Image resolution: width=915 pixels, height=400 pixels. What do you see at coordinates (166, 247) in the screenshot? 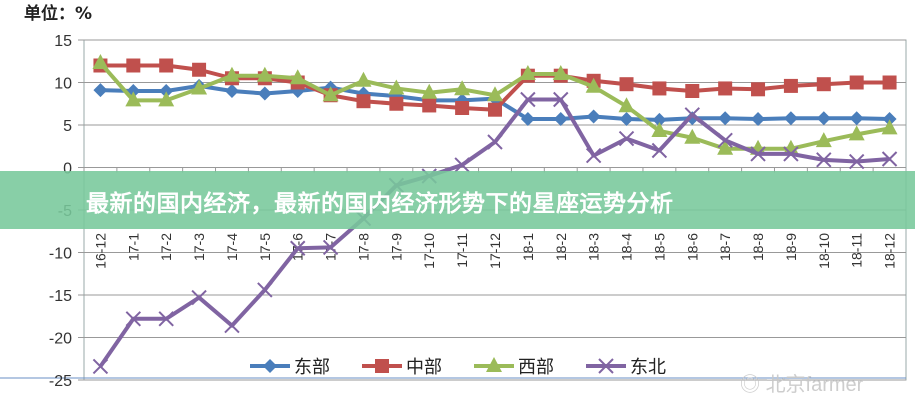
I see `x-tick-label: 17-2` at bounding box center [166, 247].